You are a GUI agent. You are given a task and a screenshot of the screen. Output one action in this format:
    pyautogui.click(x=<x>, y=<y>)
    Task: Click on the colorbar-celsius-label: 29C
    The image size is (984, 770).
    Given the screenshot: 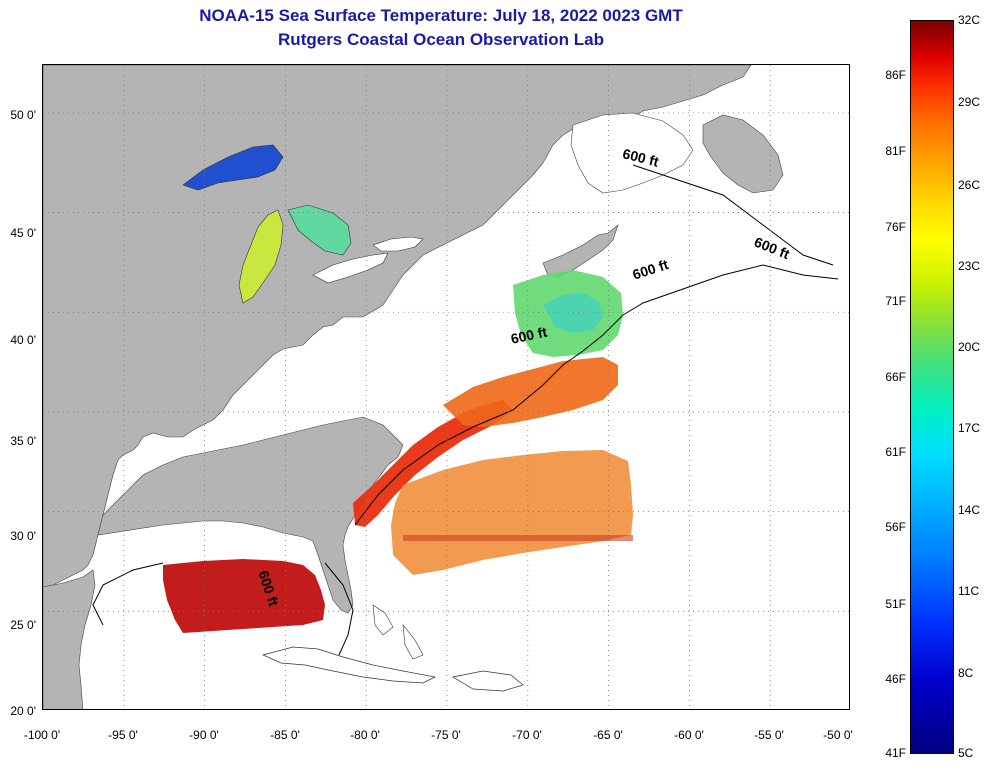 What is the action you would take?
    pyautogui.click(x=969, y=102)
    